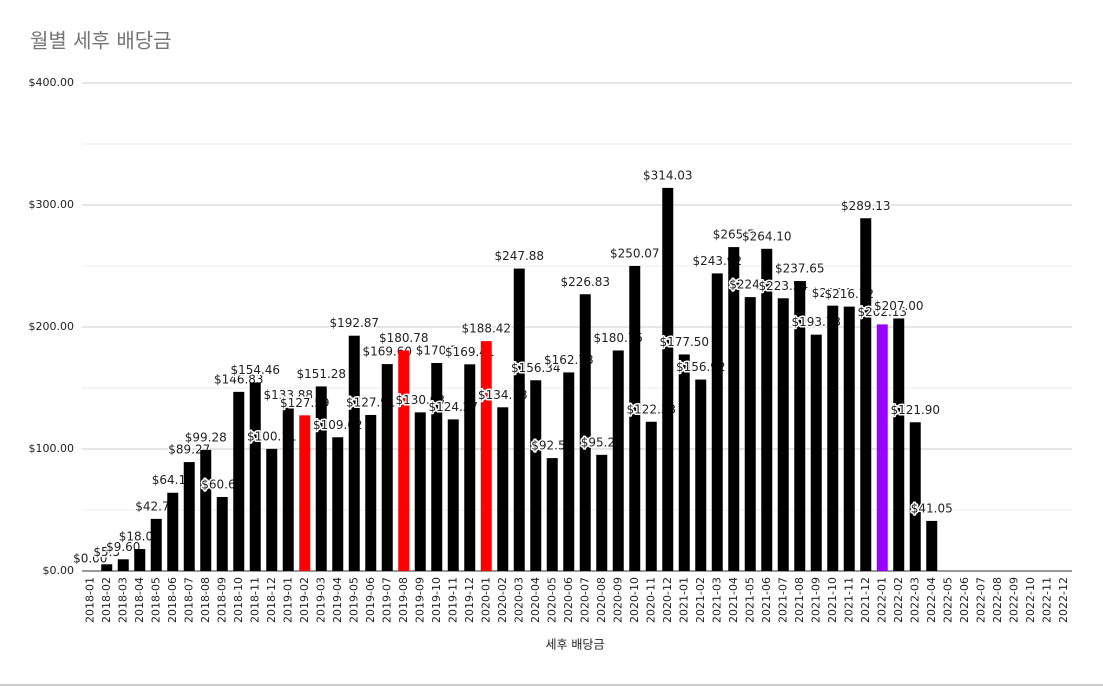  Describe the element at coordinates (574, 645) in the screenshot. I see `x-axis-title: 세후 배당금` at that location.